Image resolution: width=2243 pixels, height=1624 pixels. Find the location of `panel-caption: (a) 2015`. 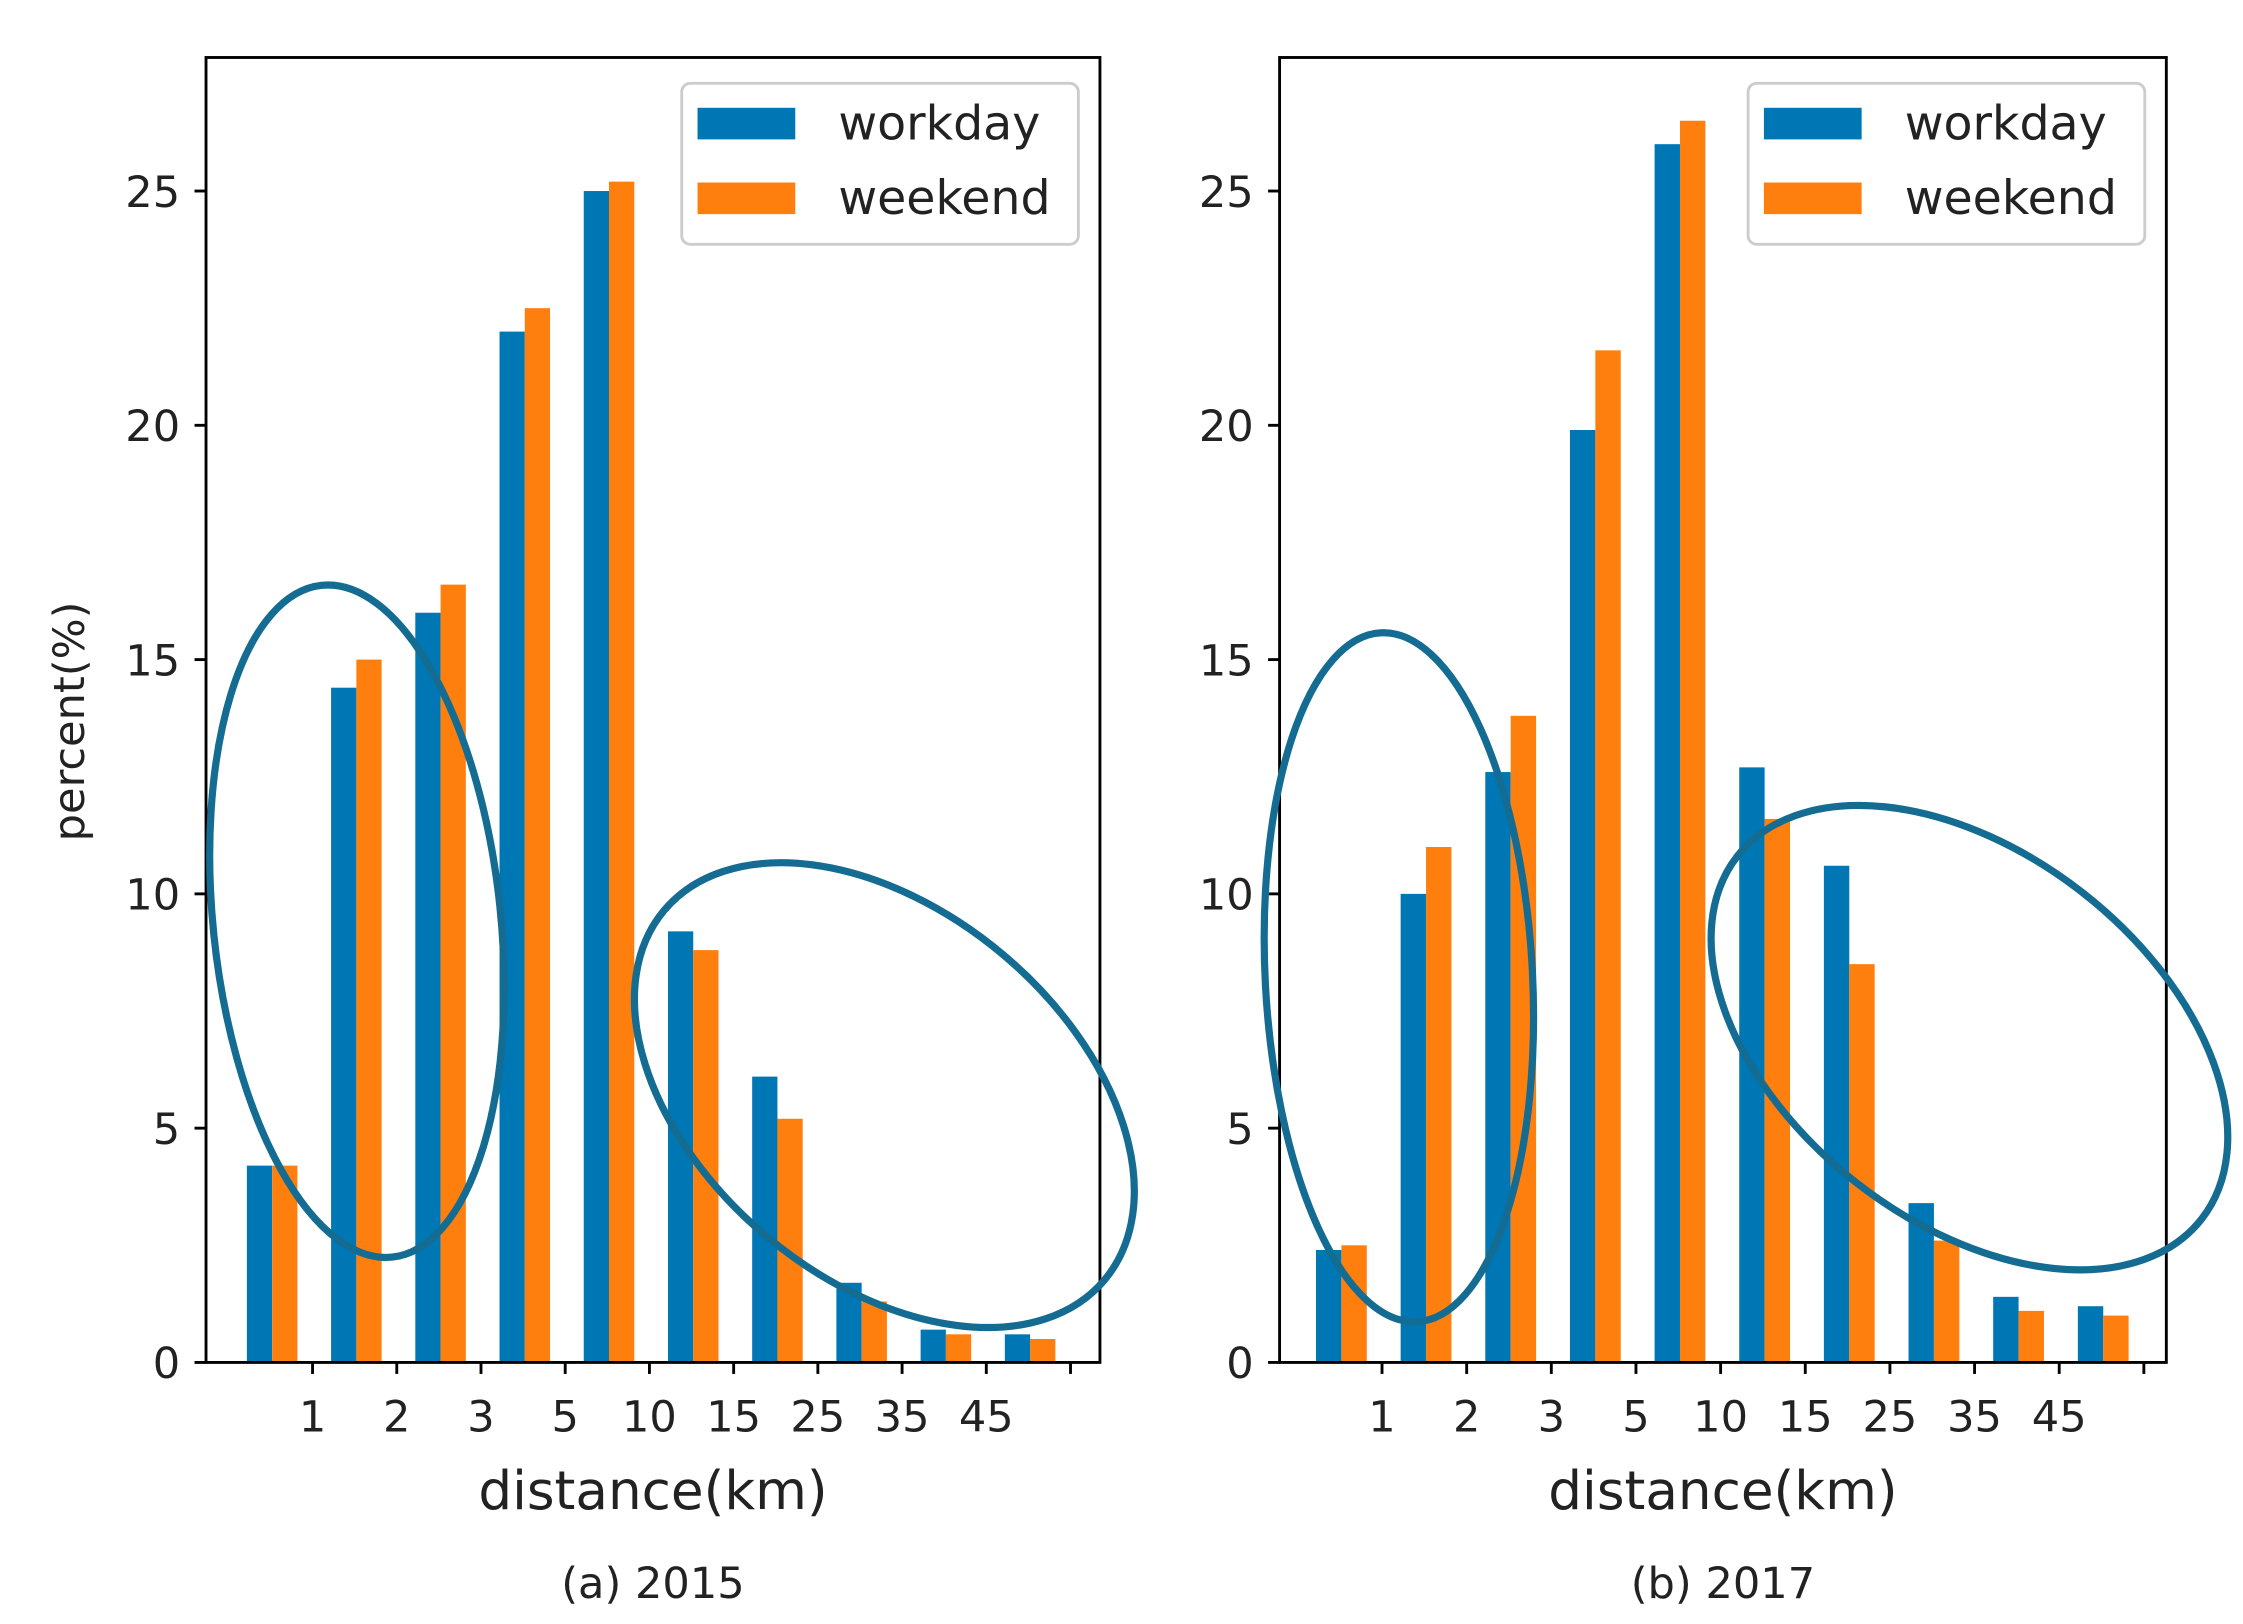

panel-caption: (a) 2015 is located at coordinates (652, 1584).